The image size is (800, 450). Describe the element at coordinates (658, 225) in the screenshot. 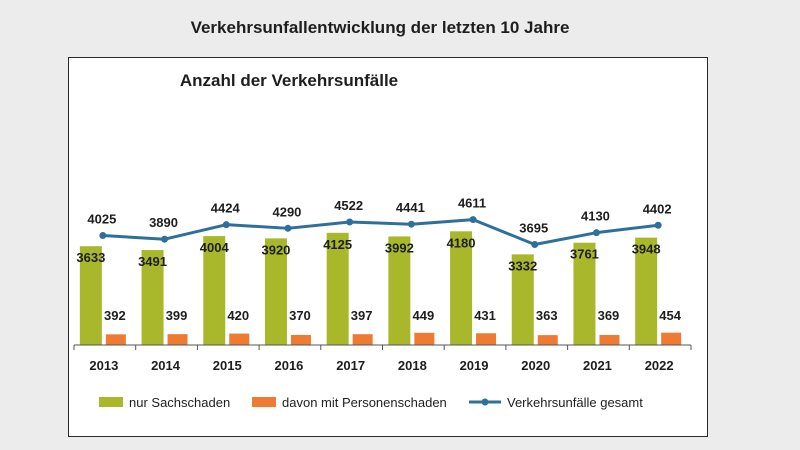

I see `point-verkehrsunf-lle-gesamt-2022` at that location.